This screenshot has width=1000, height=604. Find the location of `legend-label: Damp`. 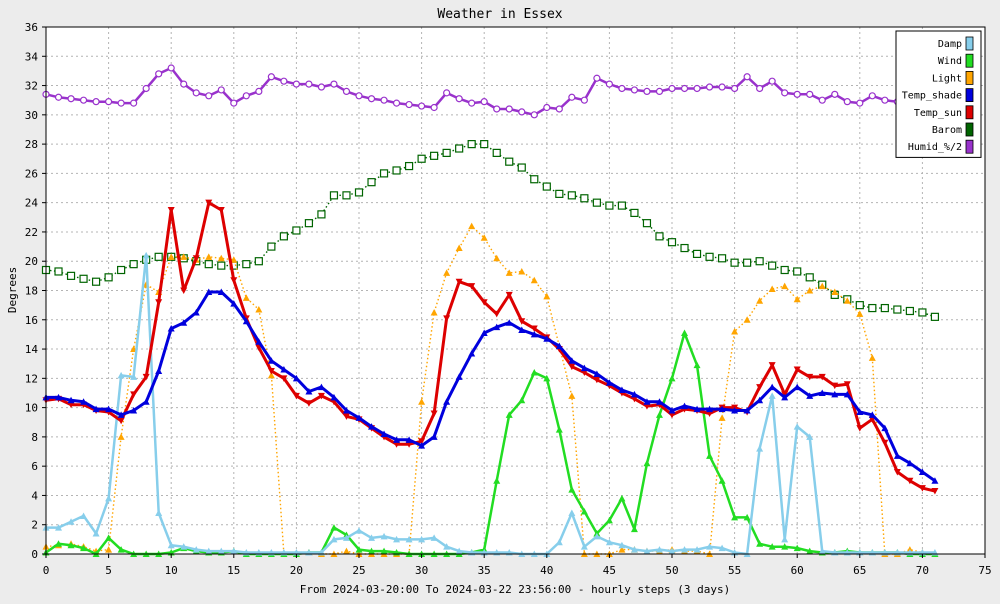

legend-label: Damp is located at coordinates (950, 44).